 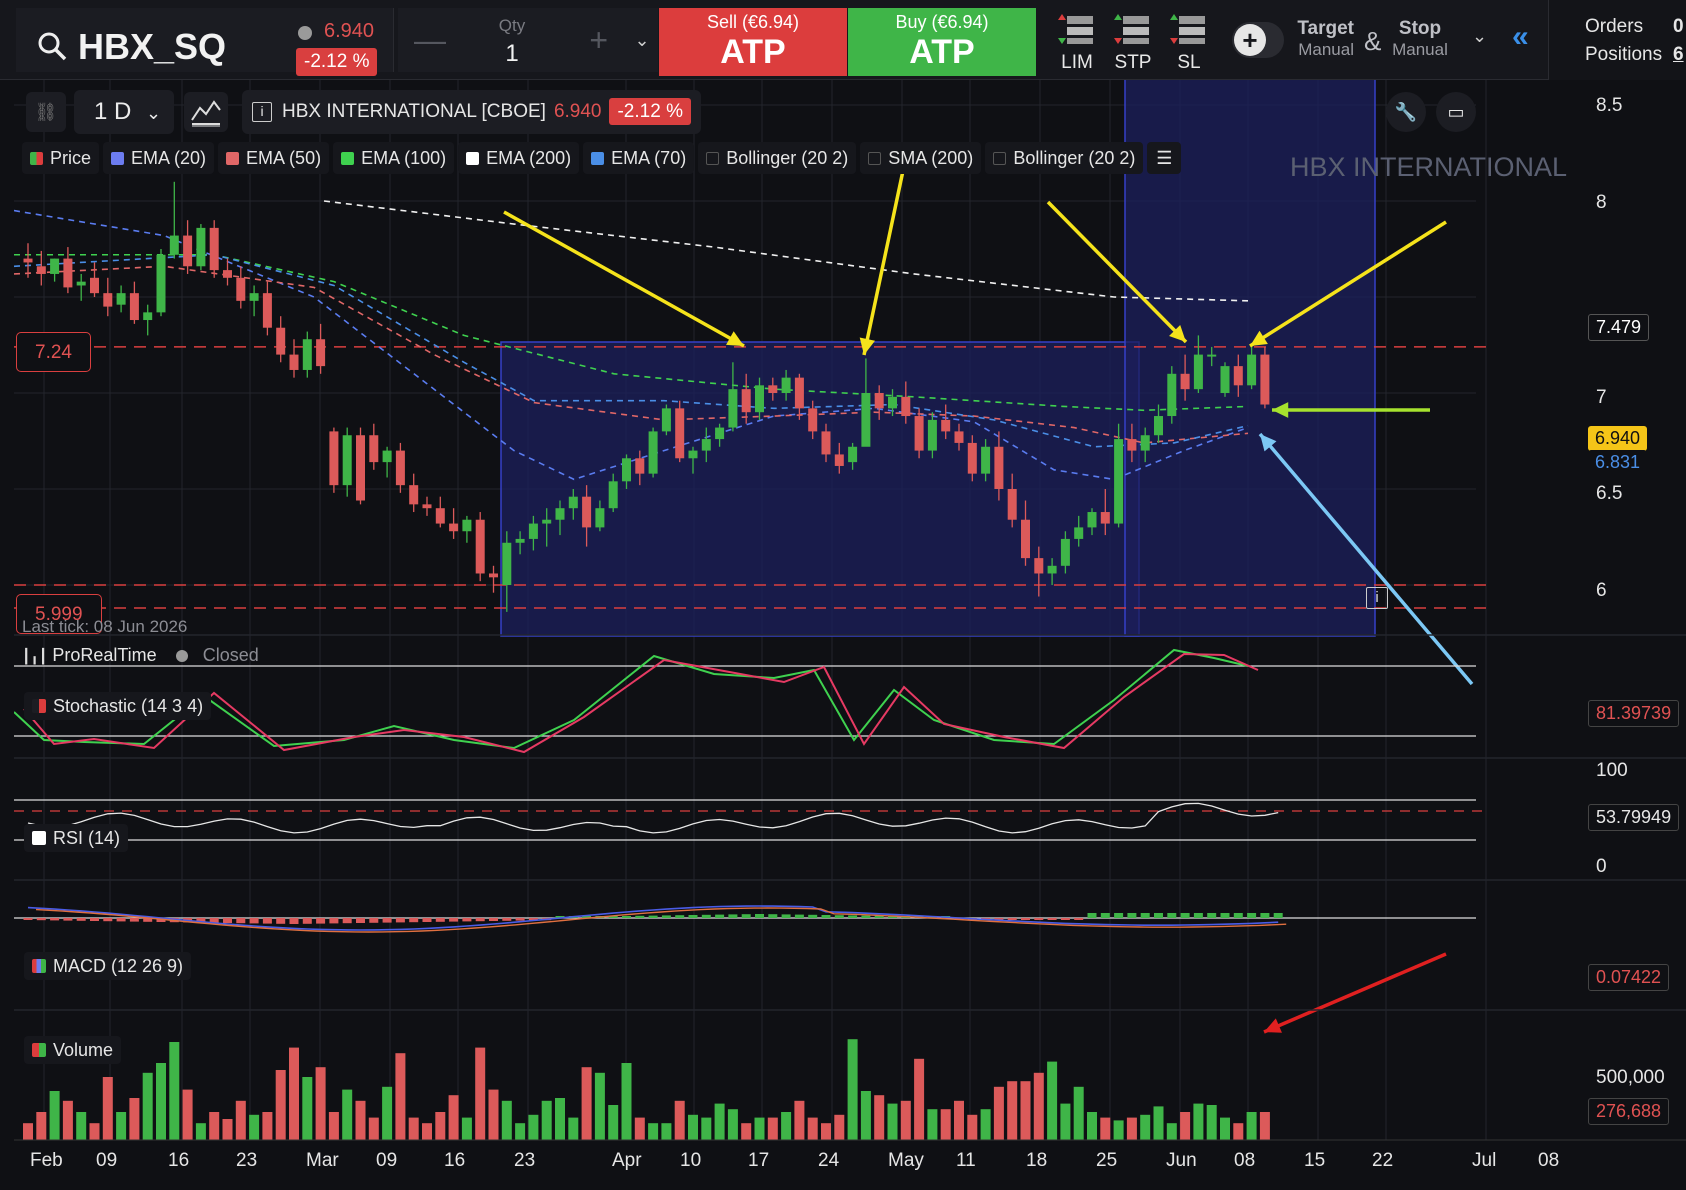 What do you see at coordinates (274, 158) in the screenshot?
I see `legend-item: EMA (50)` at bounding box center [274, 158].